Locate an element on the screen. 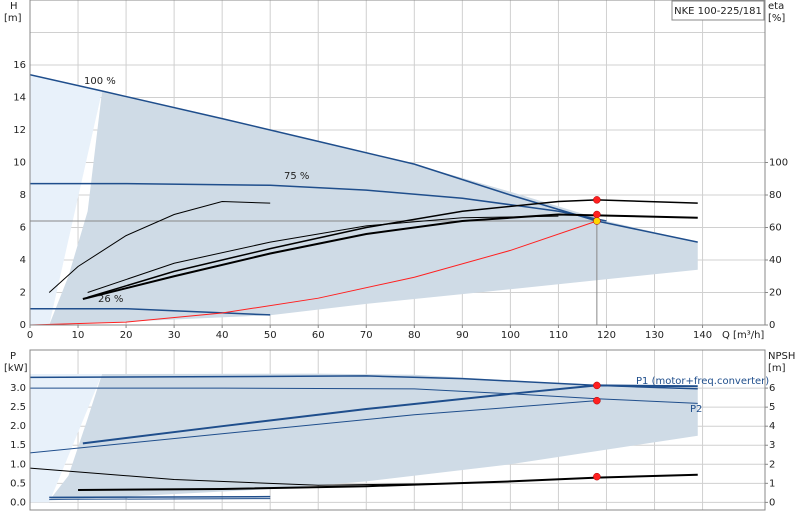 The image size is (800, 520). y-tick-label: 3.0 is located at coordinates (18, 388).